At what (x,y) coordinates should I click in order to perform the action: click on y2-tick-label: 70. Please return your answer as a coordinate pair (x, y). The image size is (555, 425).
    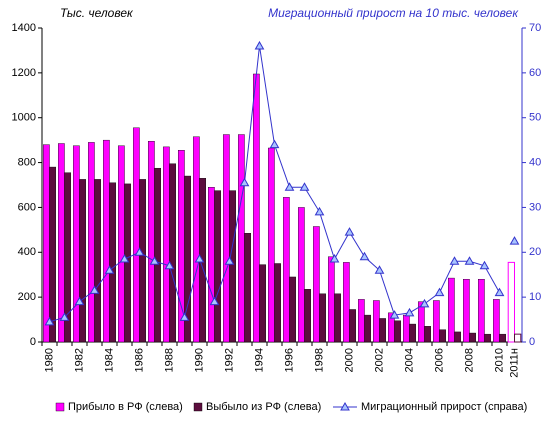
    Looking at the image, I should click on (535, 28).